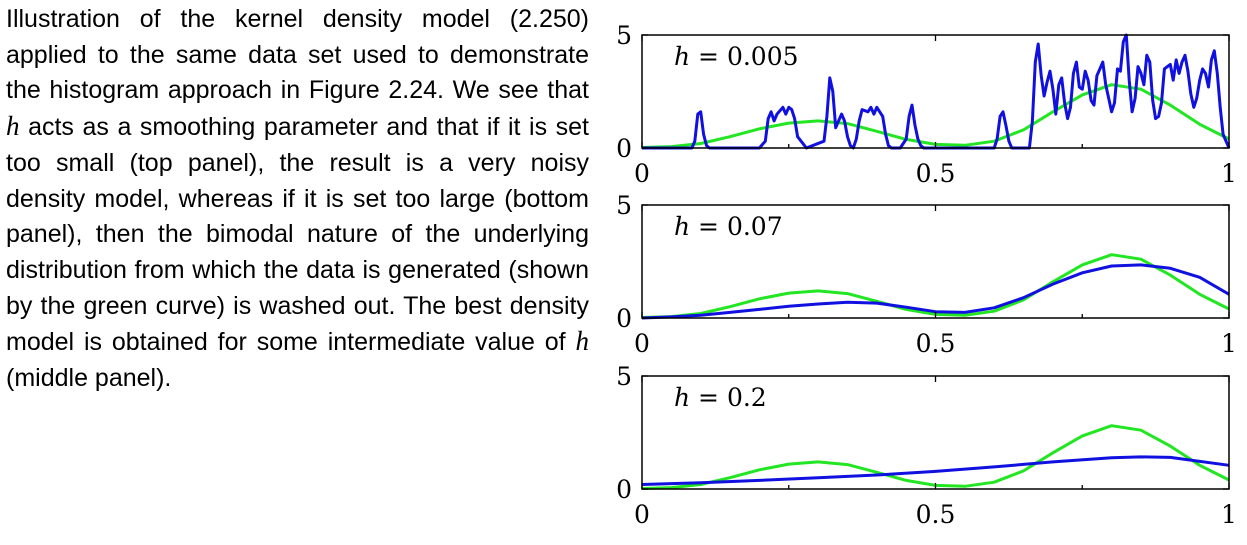 The width and height of the screenshot is (1247, 545). I want to click on series-line-true-density, so click(935, 116).